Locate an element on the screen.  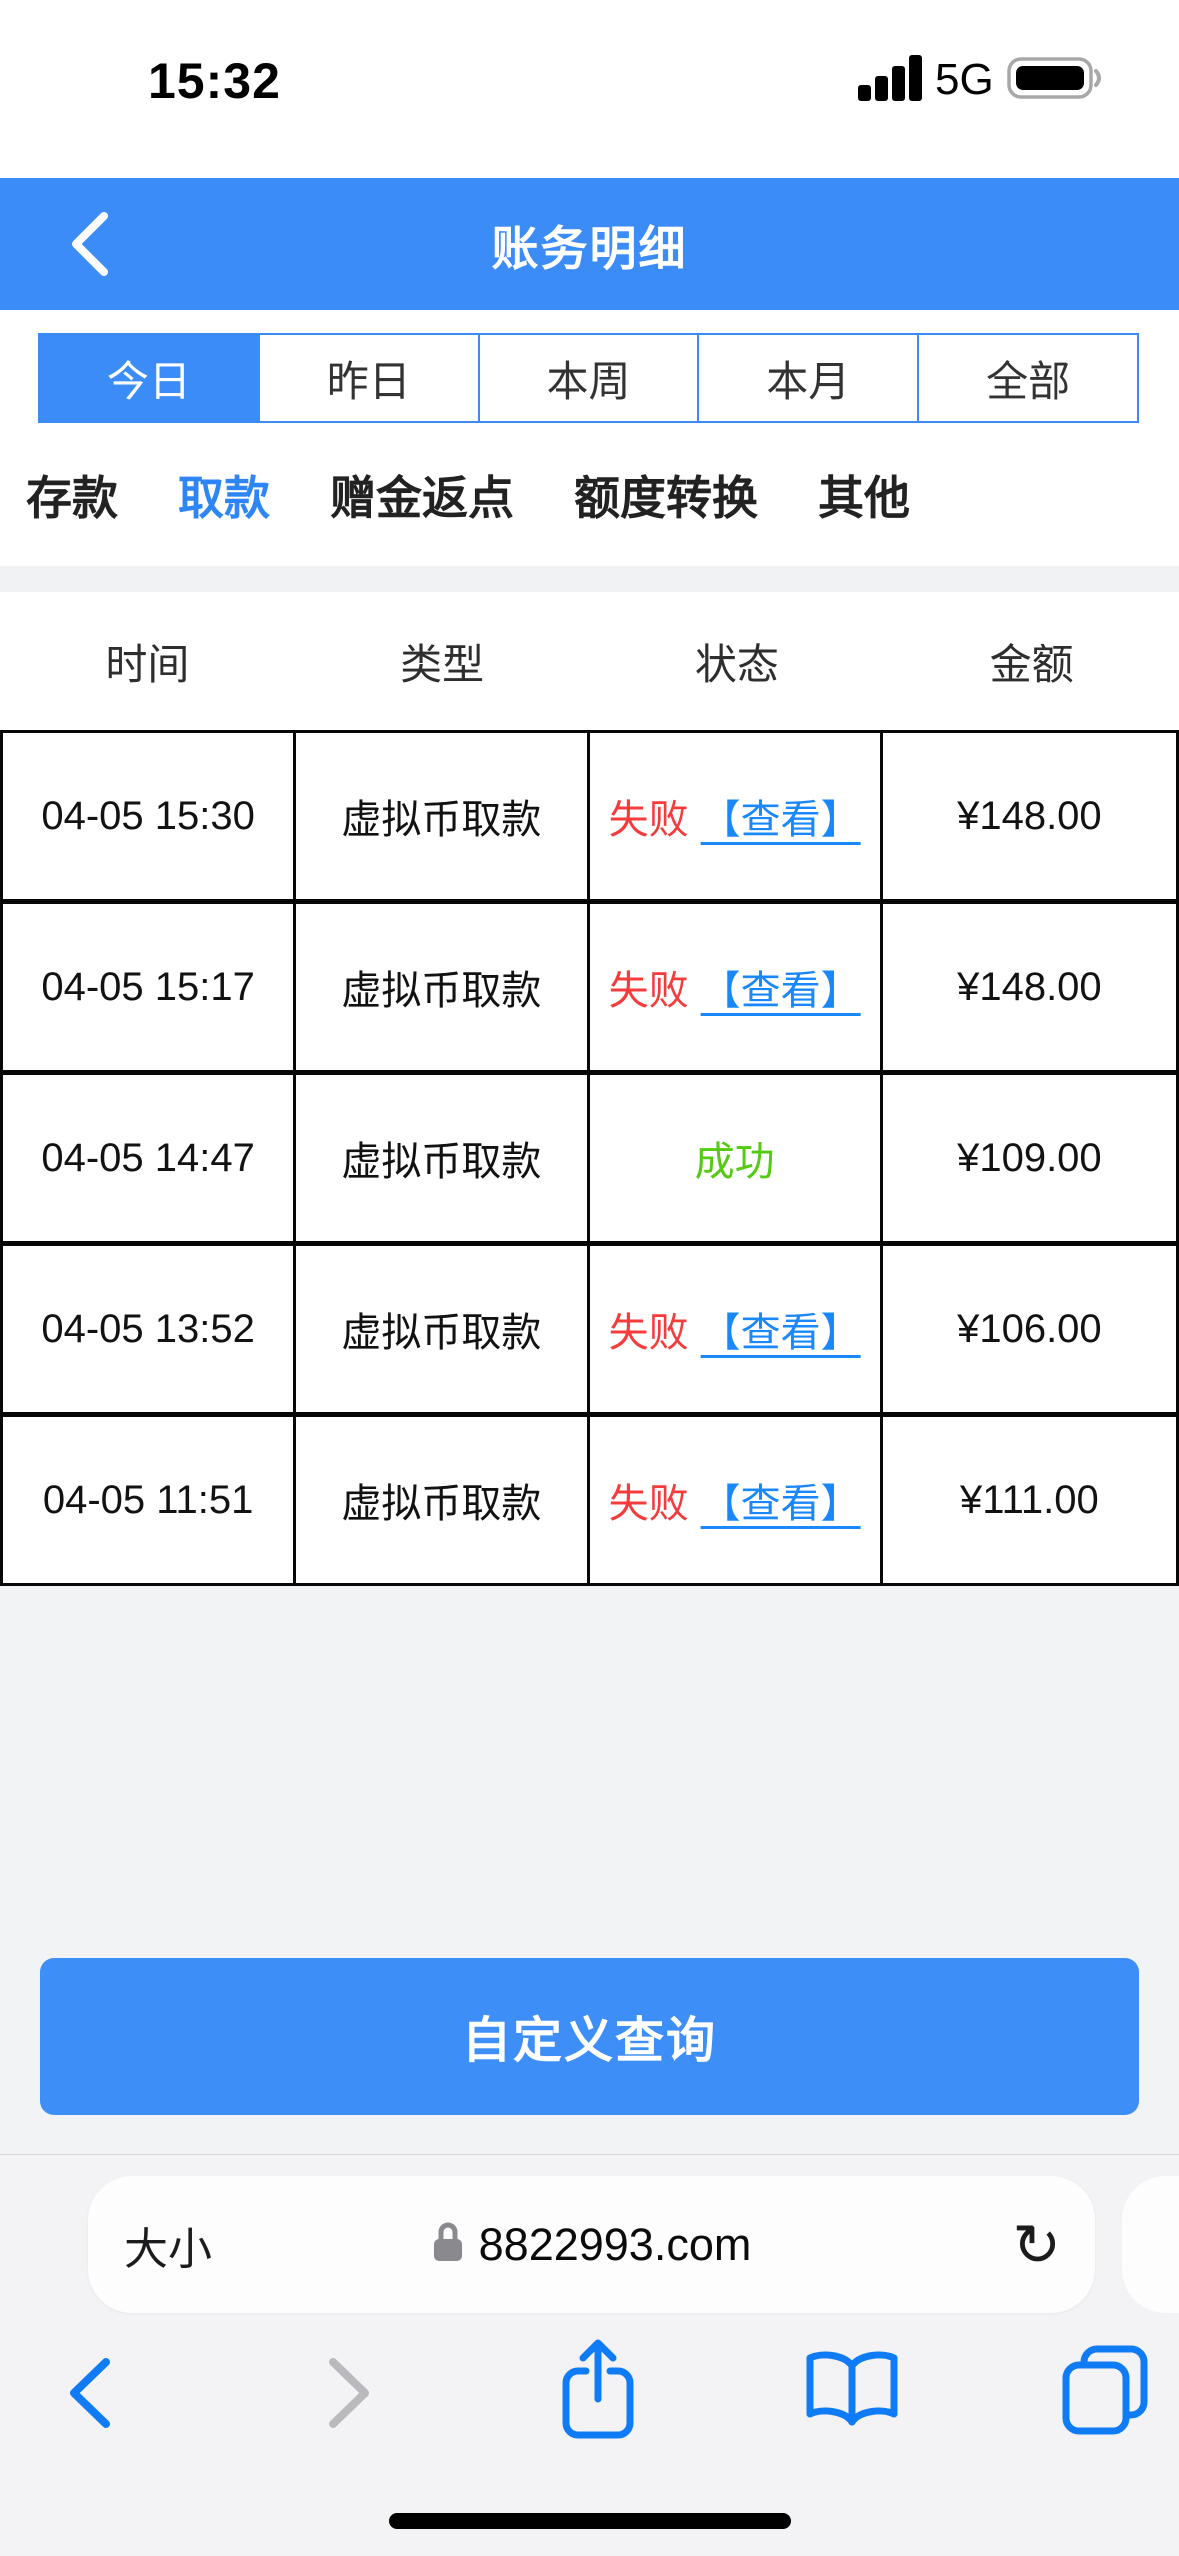
column-header-type: 类型 is located at coordinates (442, 664).